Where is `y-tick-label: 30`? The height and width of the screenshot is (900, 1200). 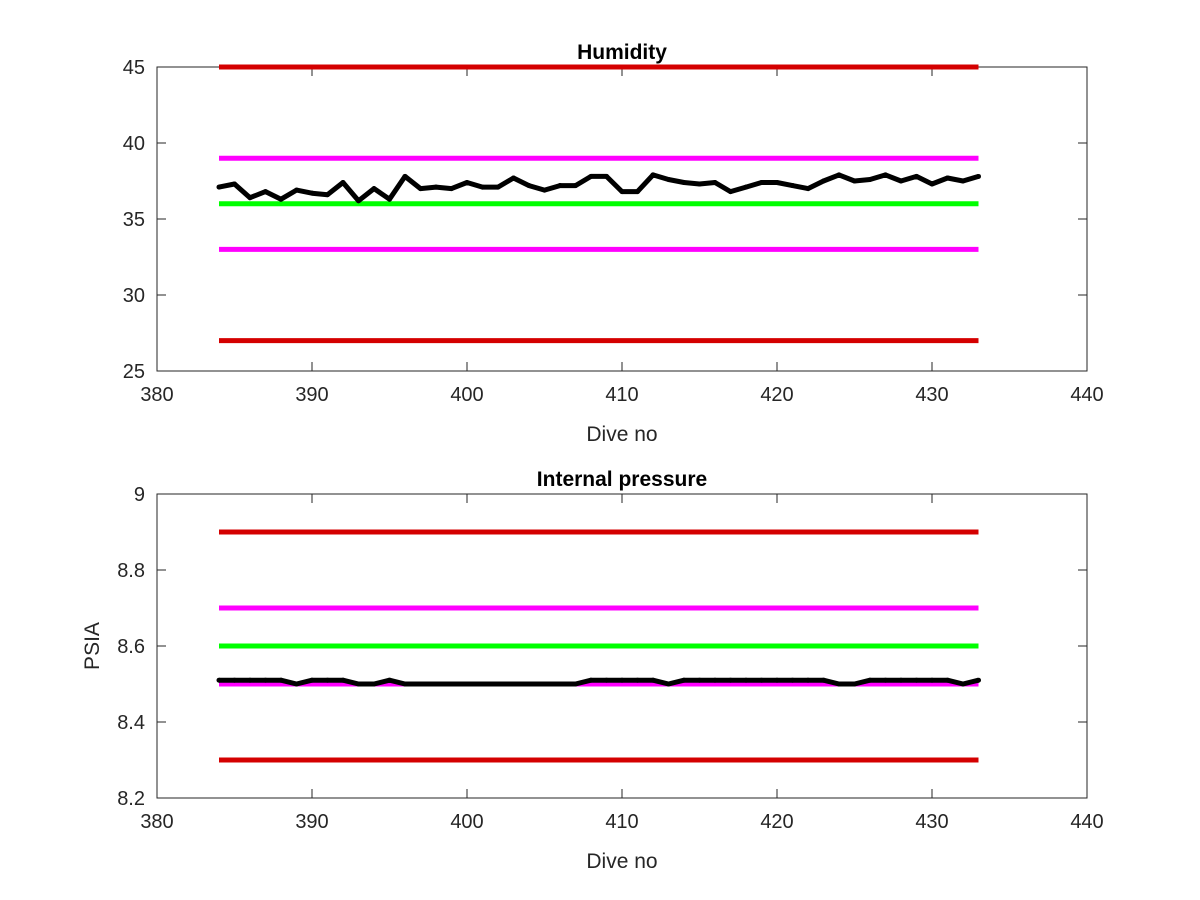
y-tick-label: 30 is located at coordinates (134, 296).